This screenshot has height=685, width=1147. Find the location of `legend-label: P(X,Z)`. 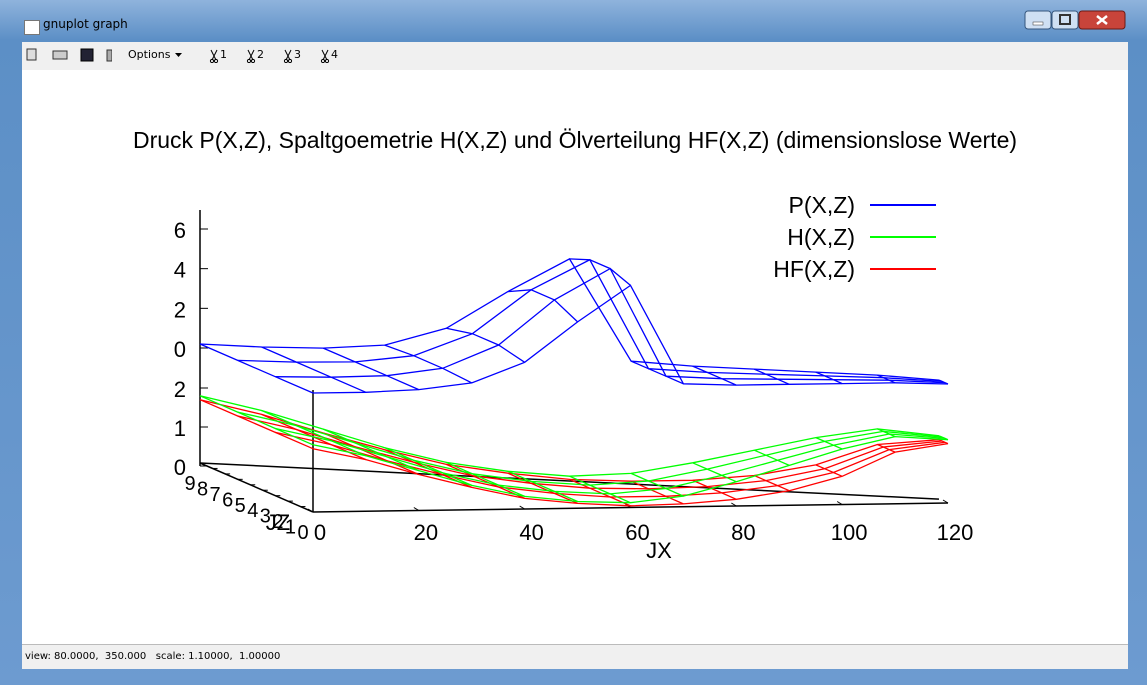

legend-label: P(X,Z) is located at coordinates (822, 205).